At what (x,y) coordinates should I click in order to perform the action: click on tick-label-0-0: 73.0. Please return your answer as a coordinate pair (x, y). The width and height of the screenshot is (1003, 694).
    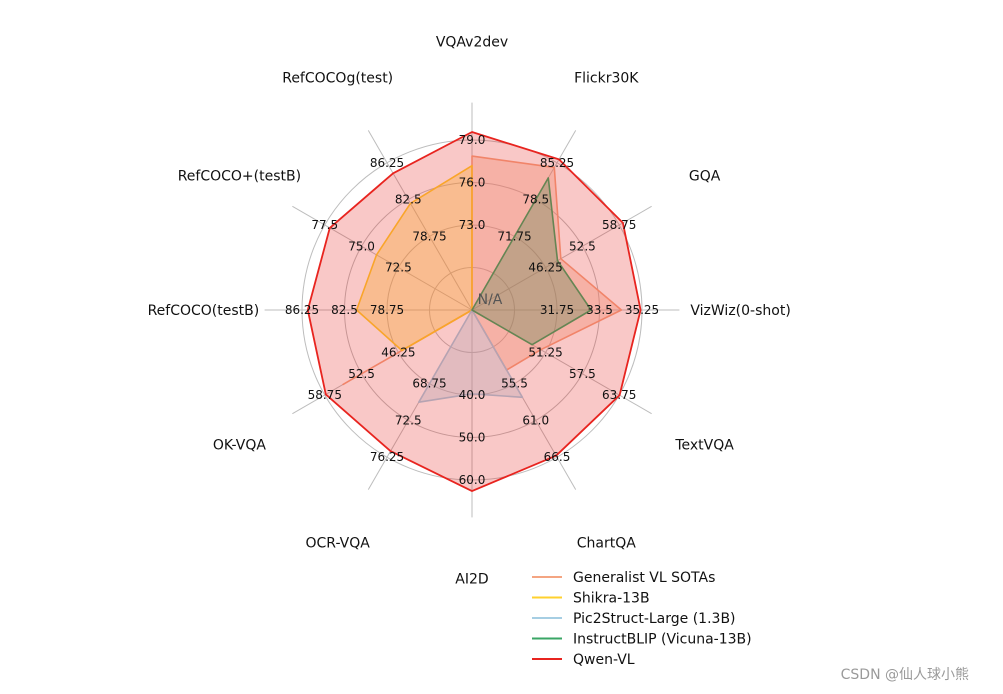
    Looking at the image, I should click on (472, 225).